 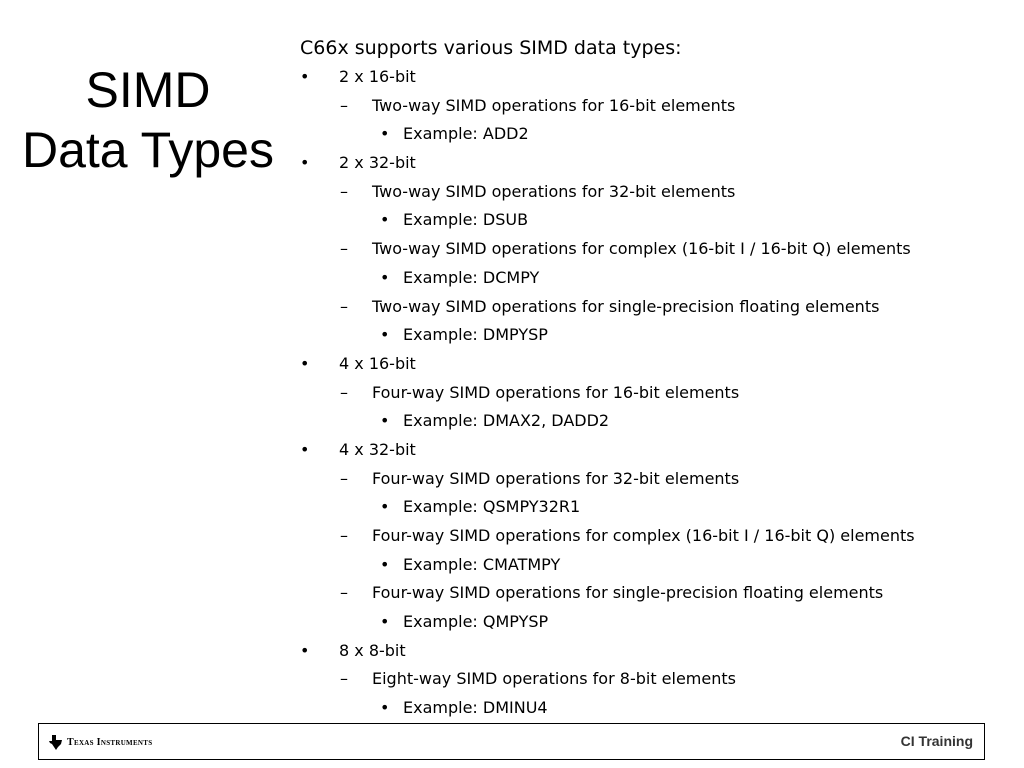 I want to click on bullet-text: Example: DMPYSP, so click(x=475, y=335).